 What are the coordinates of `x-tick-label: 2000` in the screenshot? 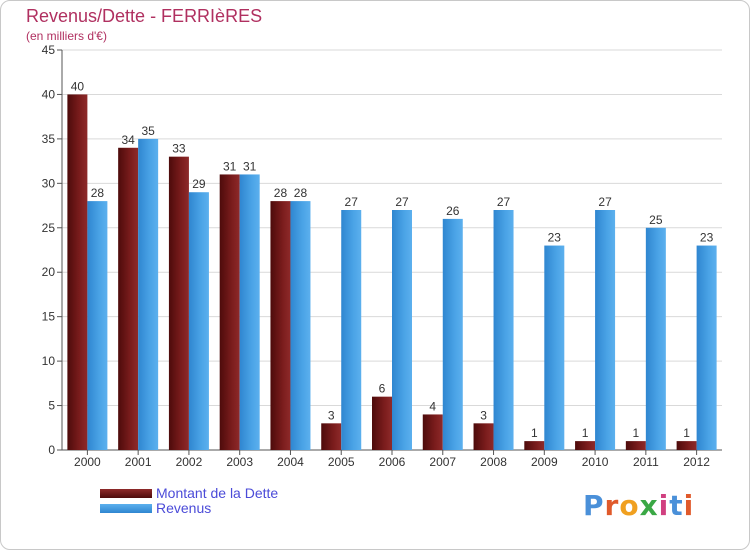 It's located at (87, 462).